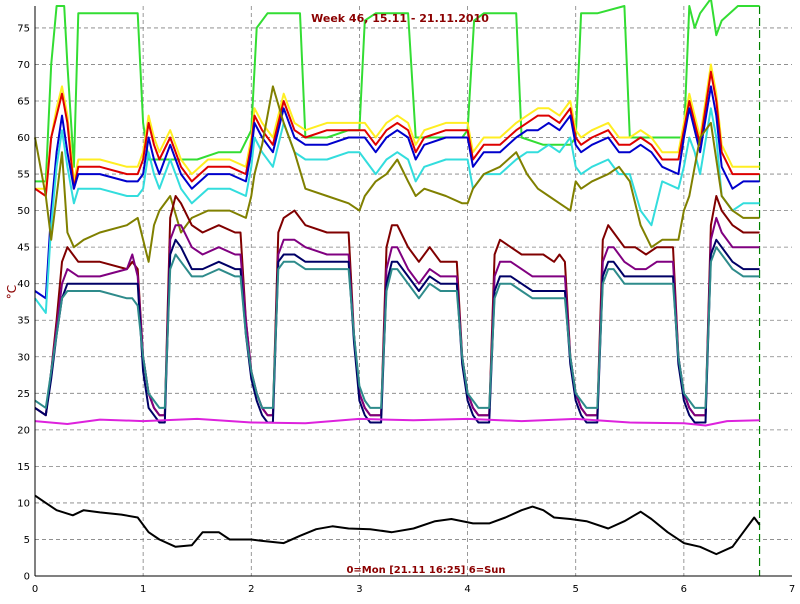  What do you see at coordinates (27, 540) in the screenshot?
I see `y-tick-label: 5` at bounding box center [27, 540].